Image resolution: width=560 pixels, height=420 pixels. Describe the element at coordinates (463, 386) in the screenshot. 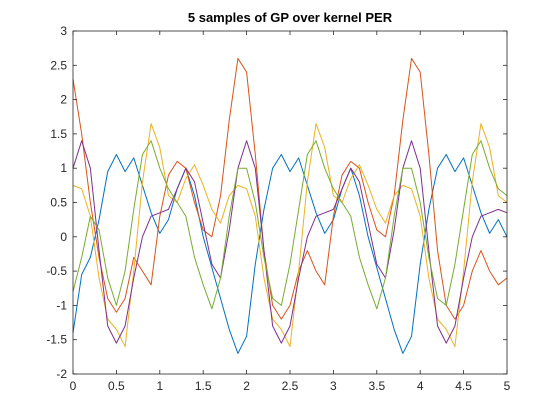

I see `x-tick-label: 4.5` at that location.